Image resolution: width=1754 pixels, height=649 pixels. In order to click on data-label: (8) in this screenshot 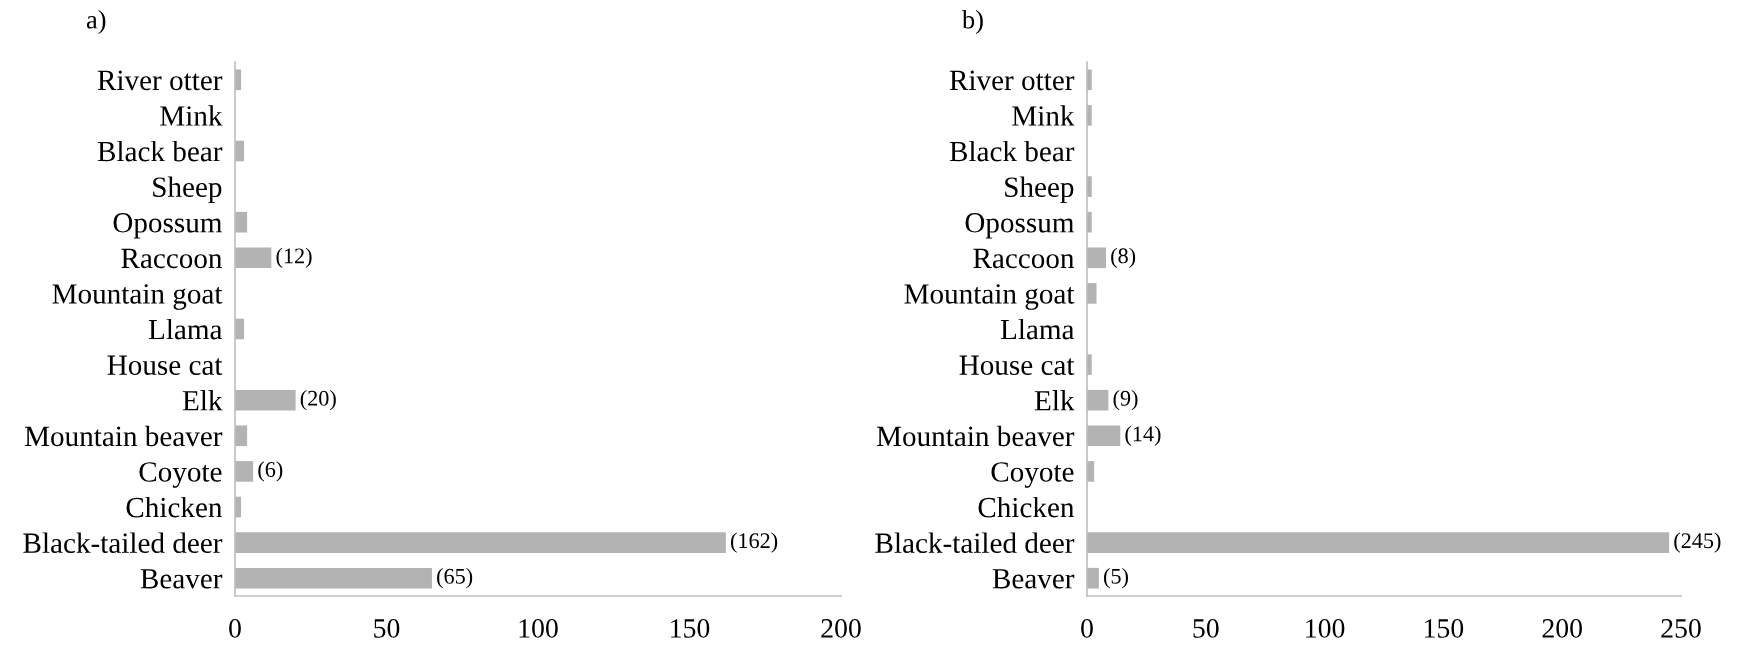, I will do `click(1123, 257)`.